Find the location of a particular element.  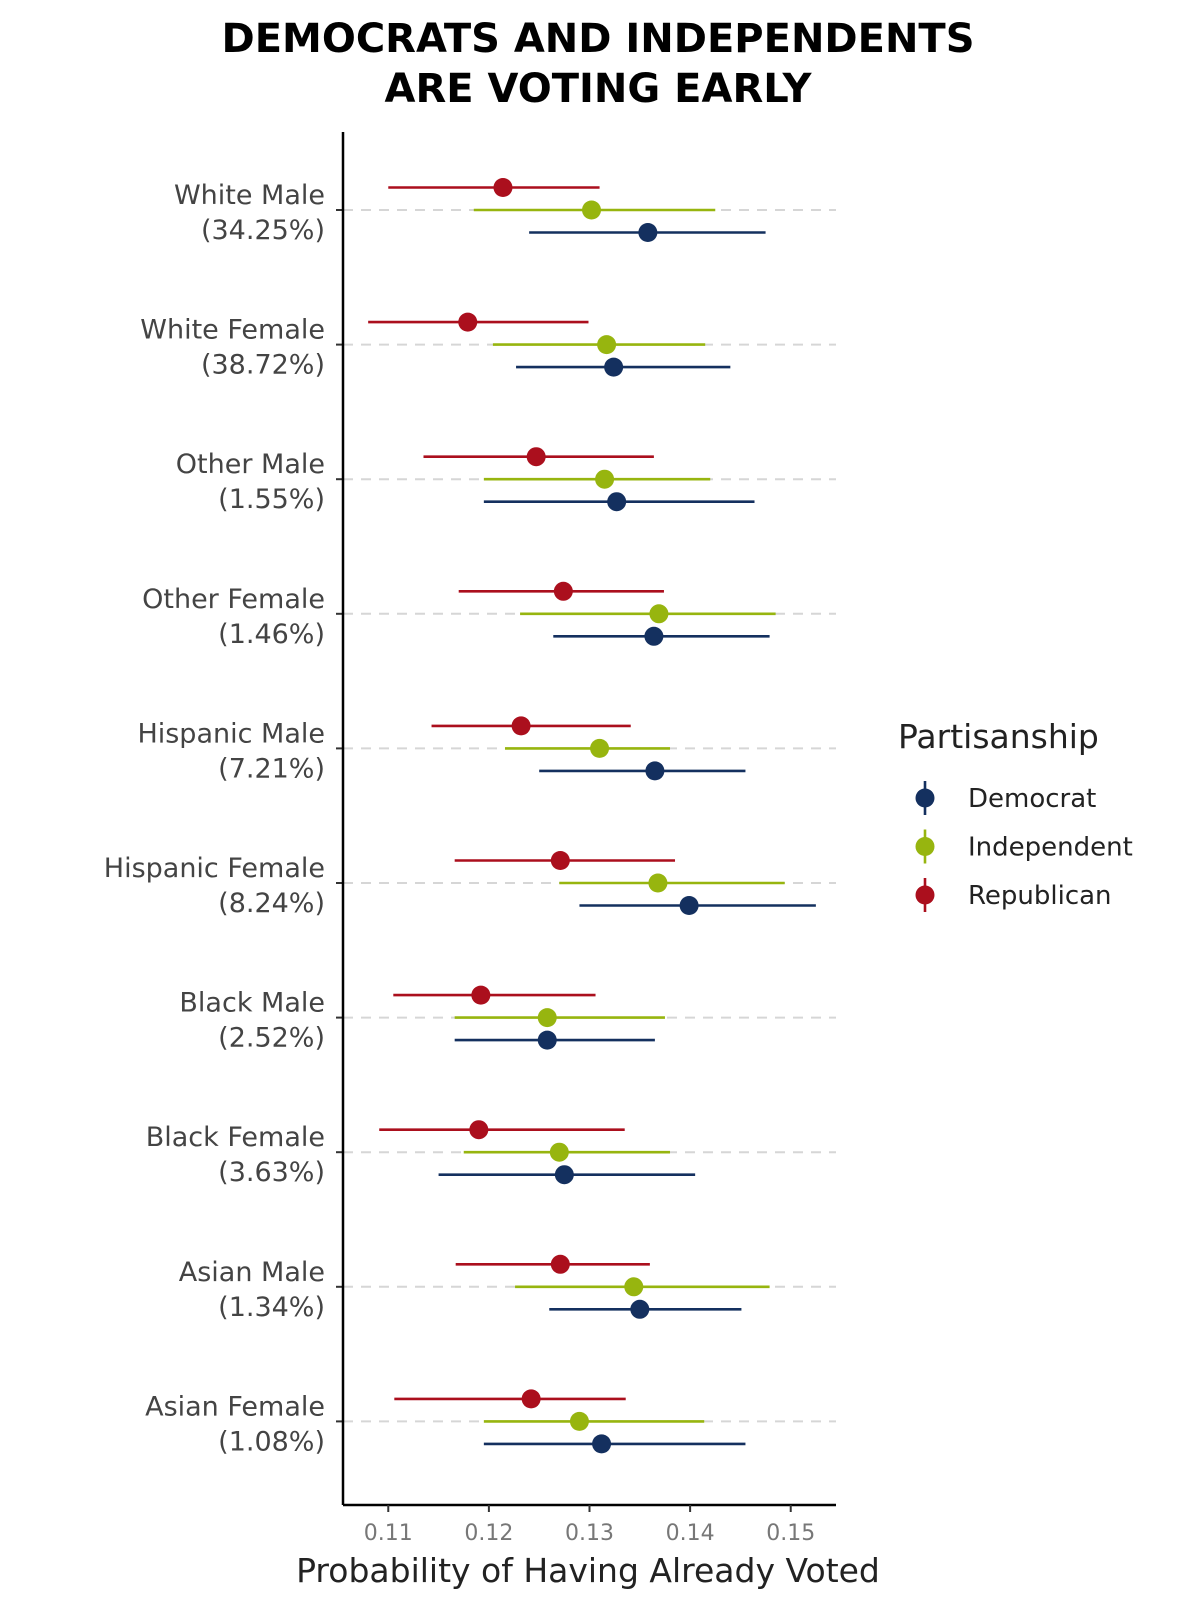

y-tick-label: Other Male is located at coordinates (250, 464).